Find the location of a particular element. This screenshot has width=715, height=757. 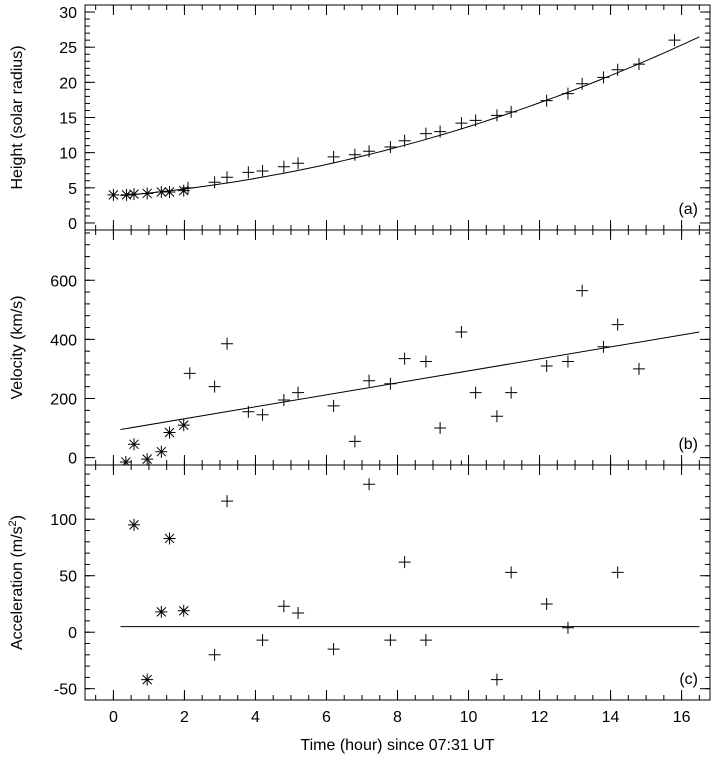

panel-label: (a) is located at coordinates (688, 209).